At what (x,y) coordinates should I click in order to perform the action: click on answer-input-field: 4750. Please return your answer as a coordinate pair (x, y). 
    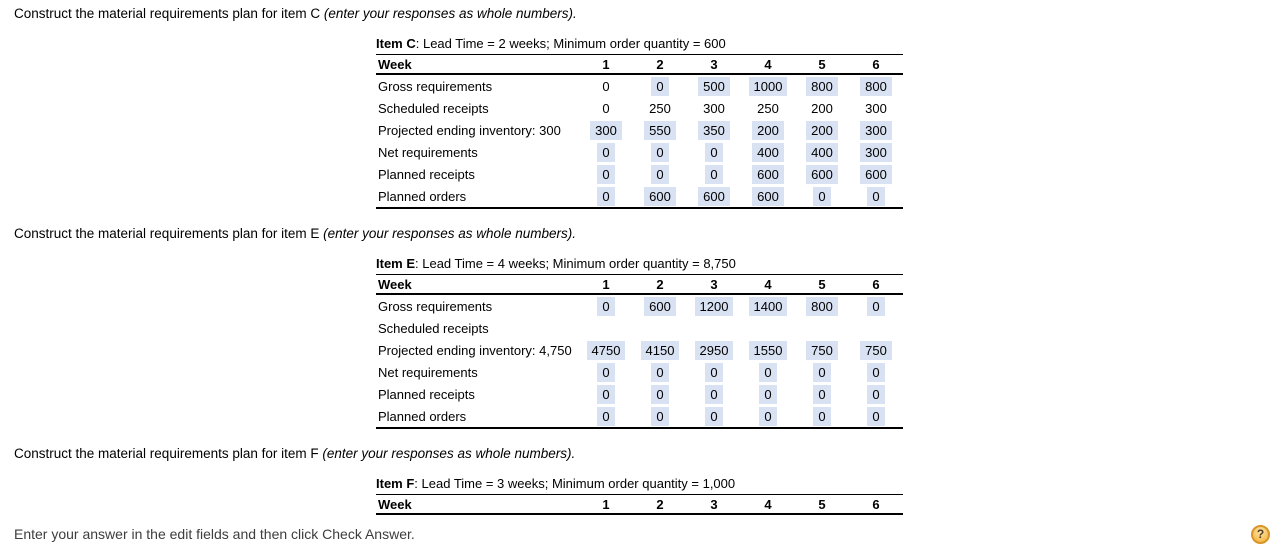
    Looking at the image, I should click on (606, 350).